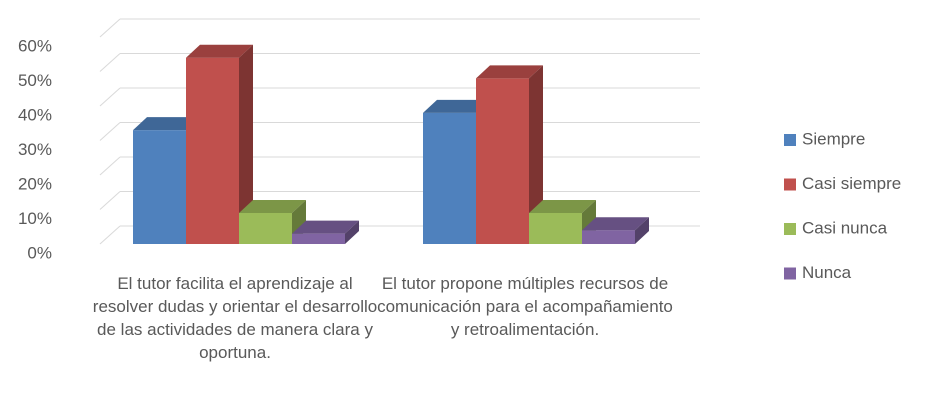 This screenshot has height=410, width=928. Describe the element at coordinates (39, 252) in the screenshot. I see `y-tick-label: 0%` at that location.